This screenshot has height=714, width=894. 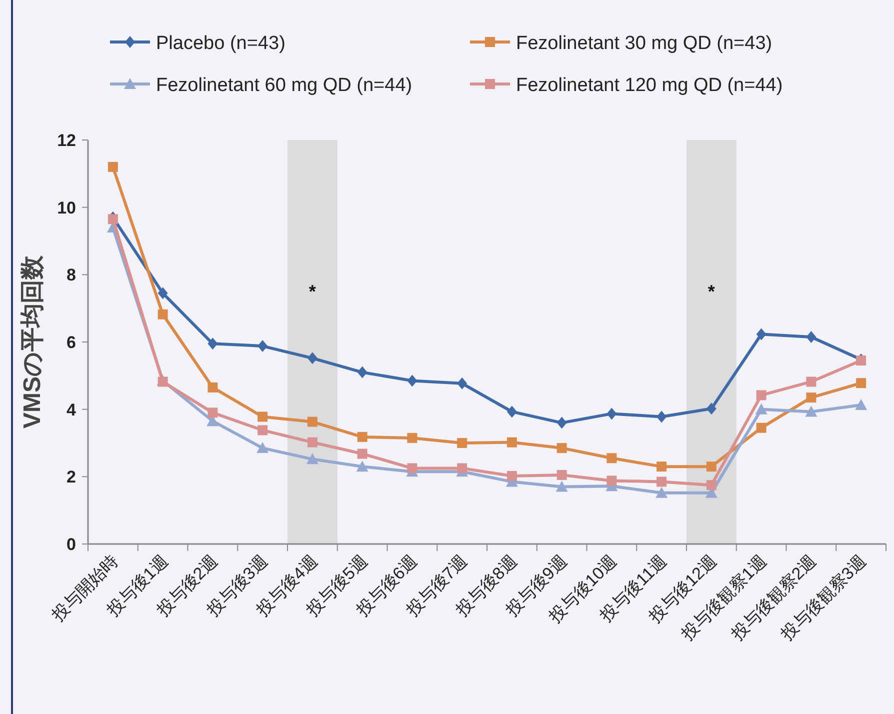 What do you see at coordinates (32, 341) in the screenshot?
I see `y-axis-title: VMSの平均回数` at bounding box center [32, 341].